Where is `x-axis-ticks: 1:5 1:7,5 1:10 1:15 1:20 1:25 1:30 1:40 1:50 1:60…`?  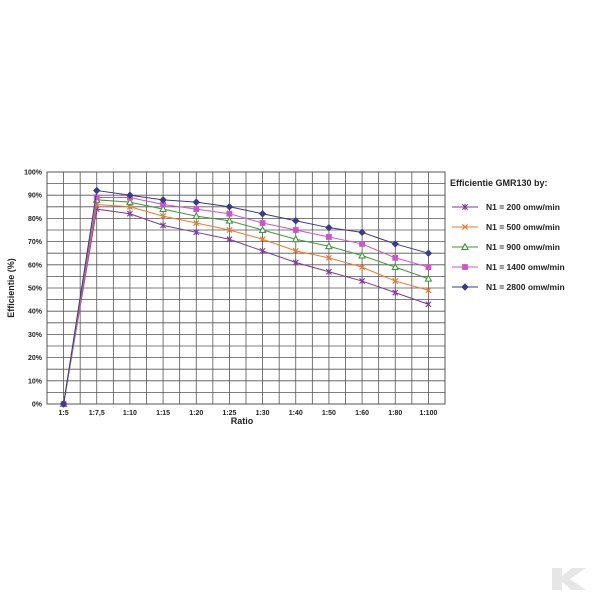
x-axis-ticks: 1:5 1:7,5 1:10 1:15 1:20 1:25 1:30 1:40 1:50 1:60… is located at coordinates (248, 413).